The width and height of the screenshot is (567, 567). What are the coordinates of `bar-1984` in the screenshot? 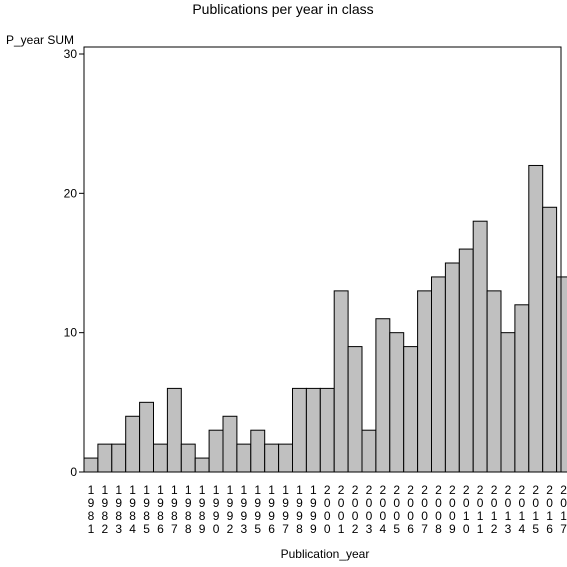 It's located at (133, 444).